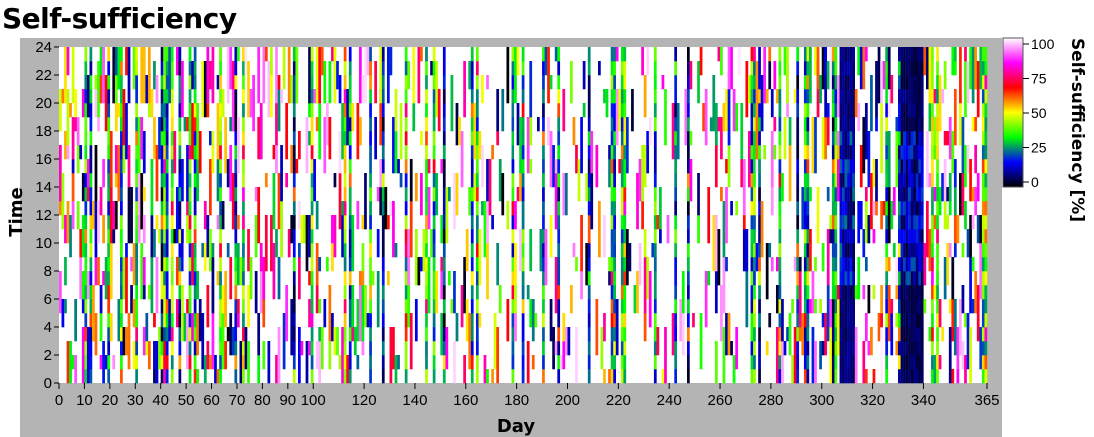 The image size is (1094, 437). What do you see at coordinates (567, 400) in the screenshot?
I see `x-tick-label: 200` at bounding box center [567, 400].